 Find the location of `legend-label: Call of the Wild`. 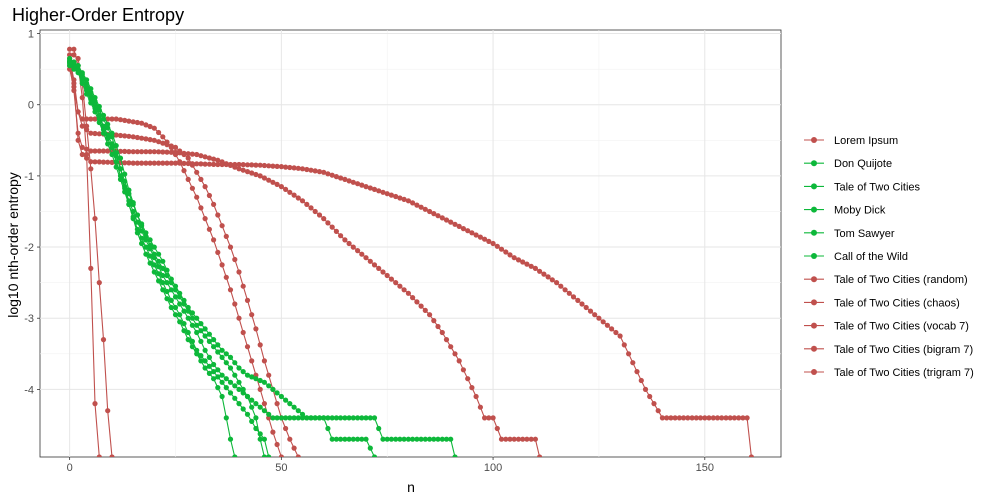

legend-label: Call of the Wild is located at coordinates (871, 257).